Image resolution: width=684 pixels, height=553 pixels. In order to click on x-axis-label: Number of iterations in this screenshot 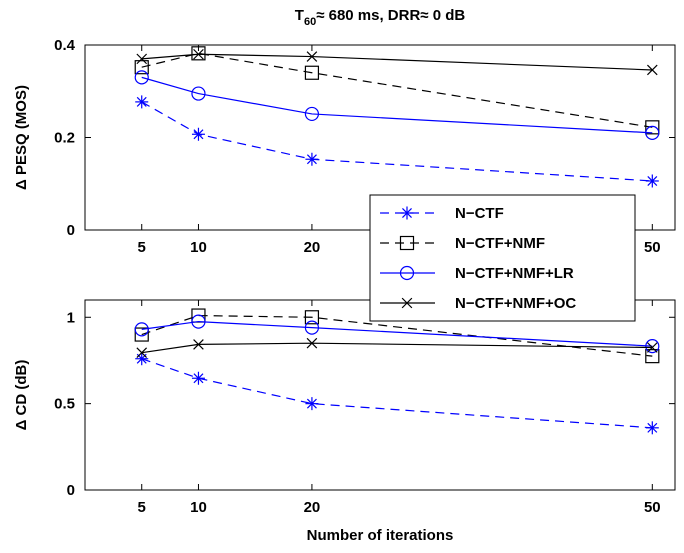, I will do `click(380, 535)`.